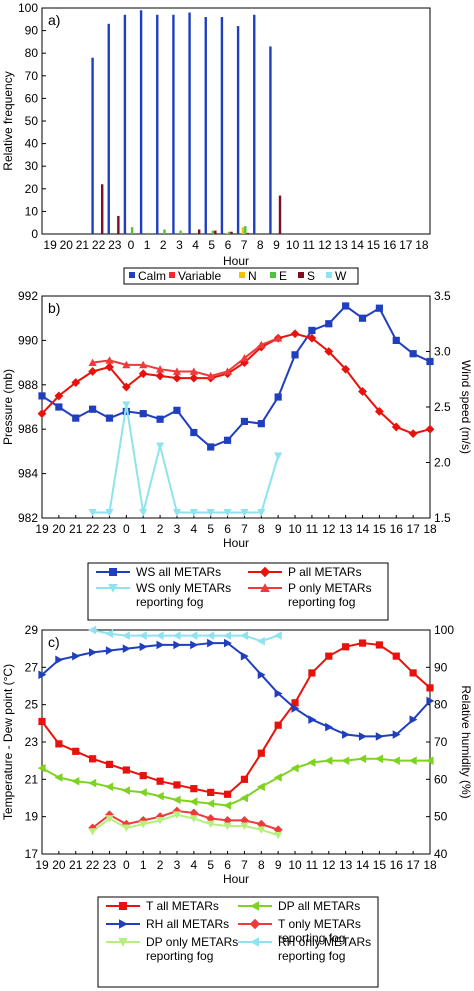 The height and width of the screenshot is (991, 474). What do you see at coordinates (8, 120) in the screenshot?
I see `y-axis-title-a: Relative frequency` at bounding box center [8, 120].